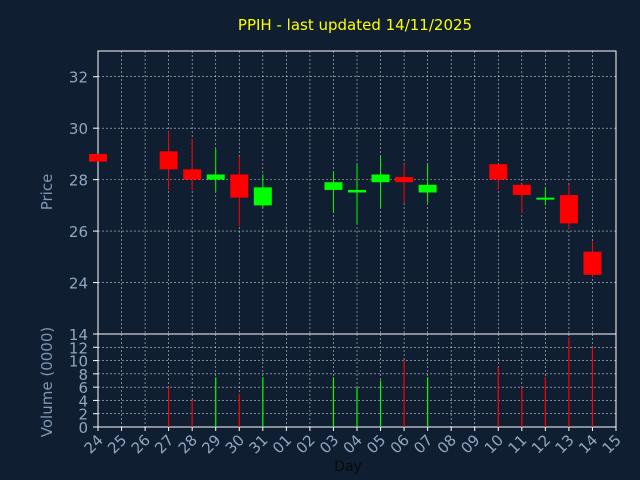 This screenshot has height=480, width=640. I want to click on volume-tick-label: 12, so click(78, 348).